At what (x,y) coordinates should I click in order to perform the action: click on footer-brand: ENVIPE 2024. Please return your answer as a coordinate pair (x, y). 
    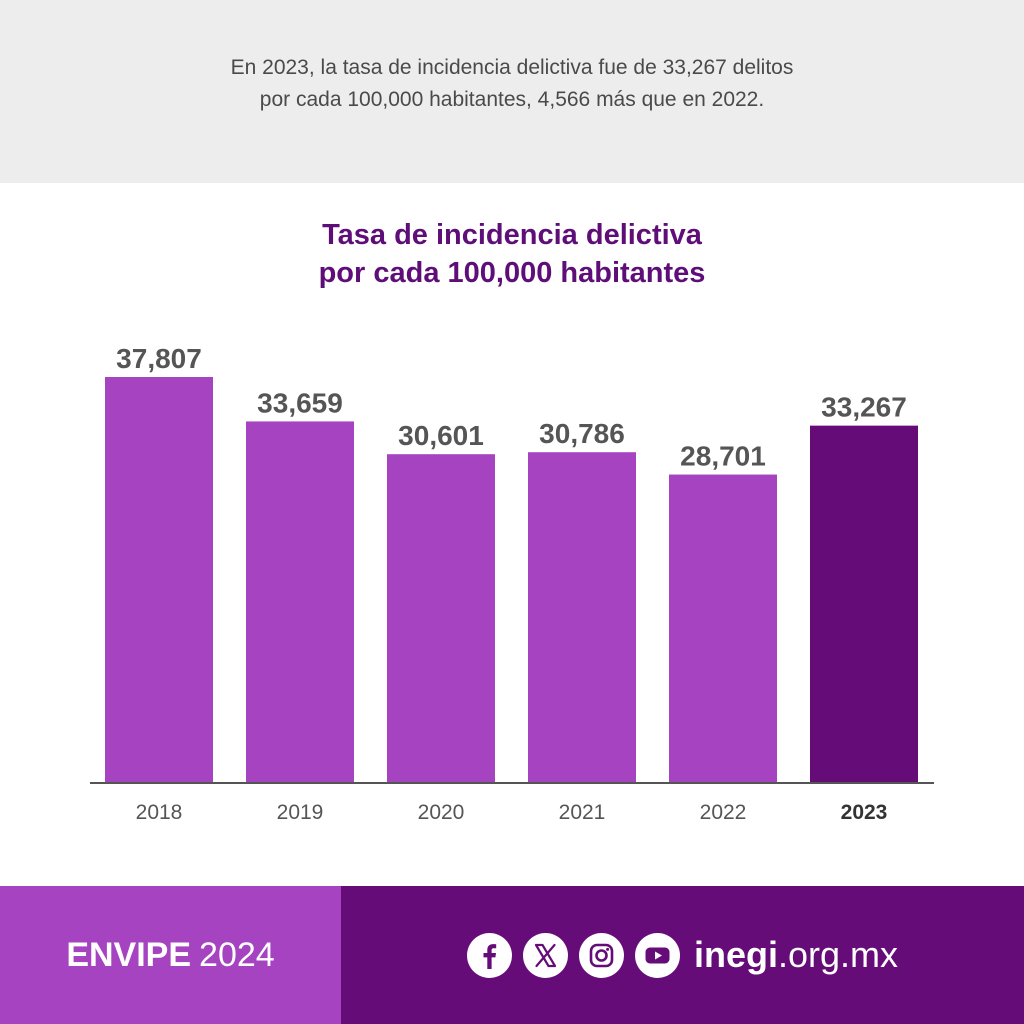
    Looking at the image, I should click on (170, 955).